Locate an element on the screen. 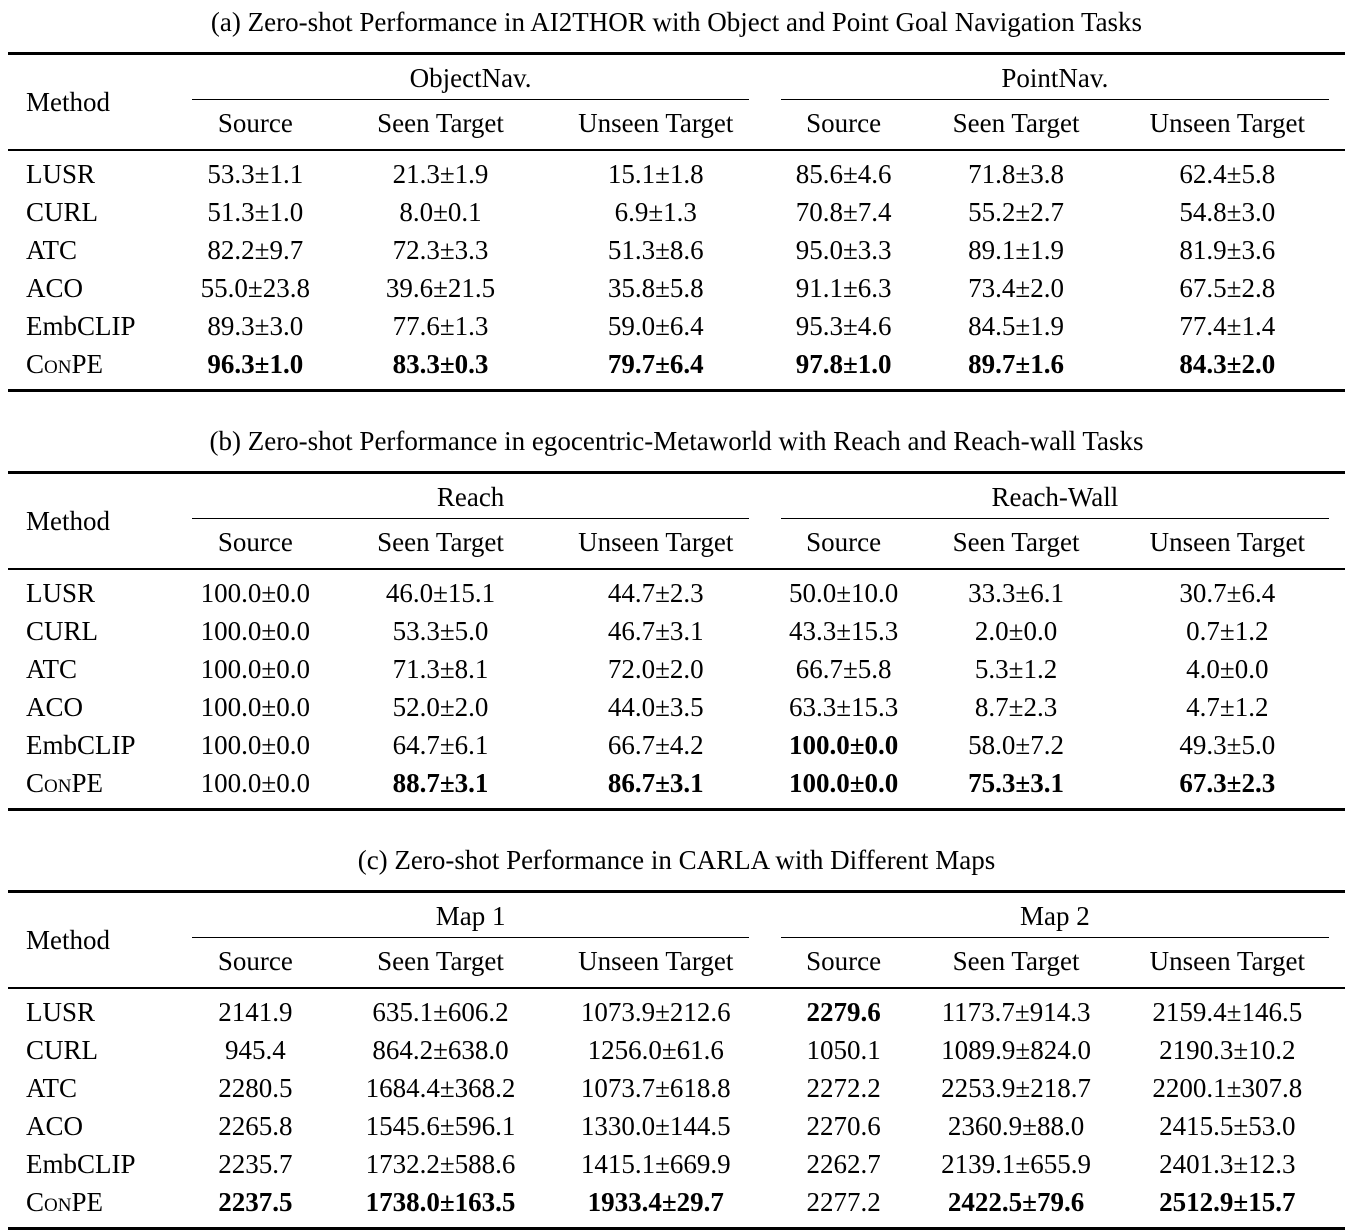 The width and height of the screenshot is (1353, 1230). value-cell: 43.3±15.3 is located at coordinates (843, 631).